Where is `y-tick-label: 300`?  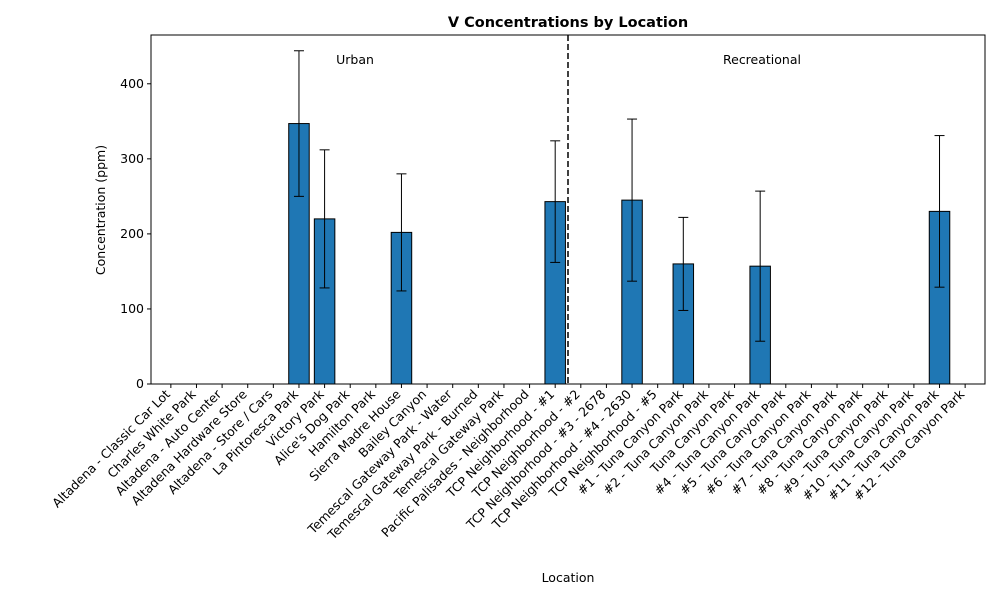
y-tick-label: 300 is located at coordinates (132, 158).